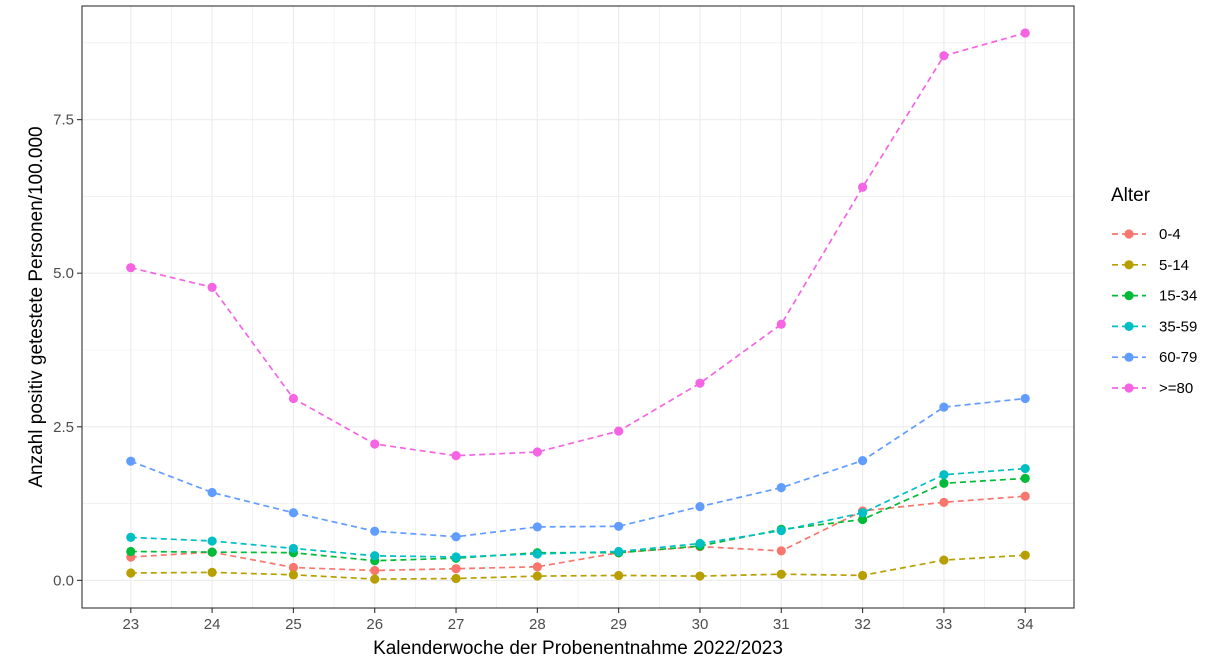 The width and height of the screenshot is (1212, 664). I want to click on legend-item: >=80, so click(1152, 388).